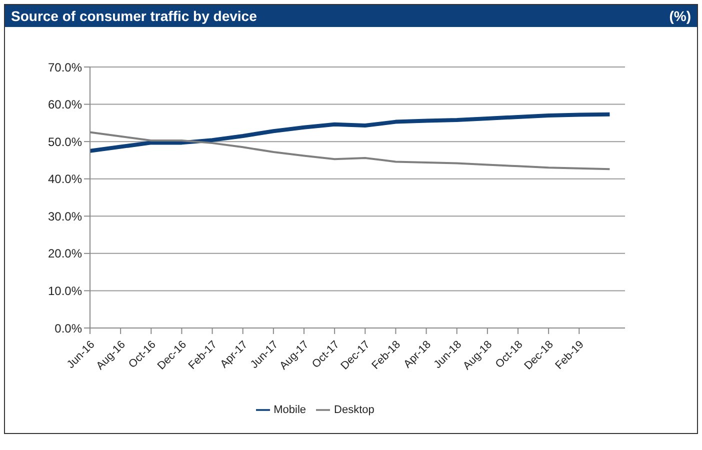 The width and height of the screenshot is (702, 450). Describe the element at coordinates (65, 253) in the screenshot. I see `y-tick-label: 20.0%` at that location.